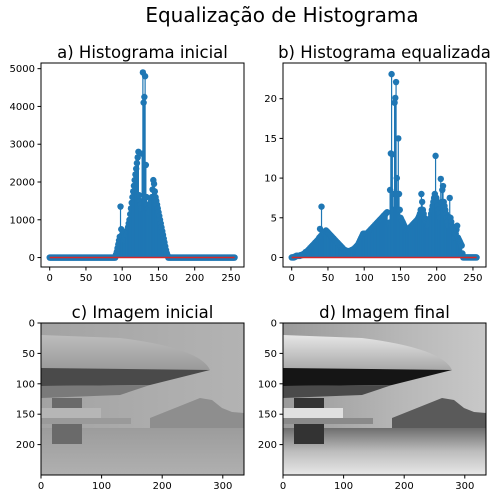 The image size is (495, 500). Describe the element at coordinates (270, 139) in the screenshot. I see `y-tick-label: 15` at that location.